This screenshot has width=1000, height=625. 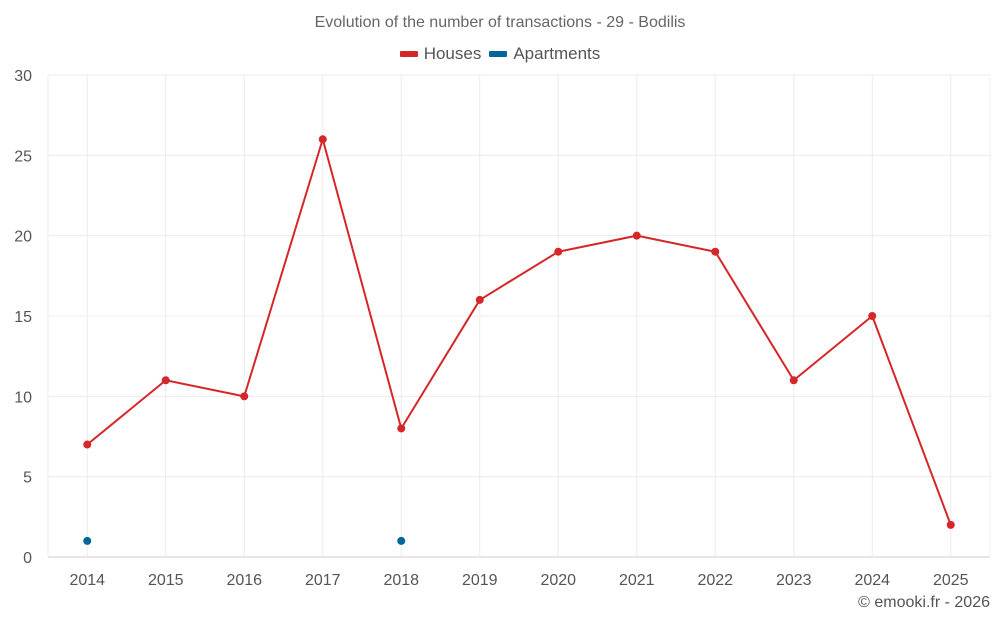 I want to click on x-tick-label: 2017, so click(x=323, y=580).